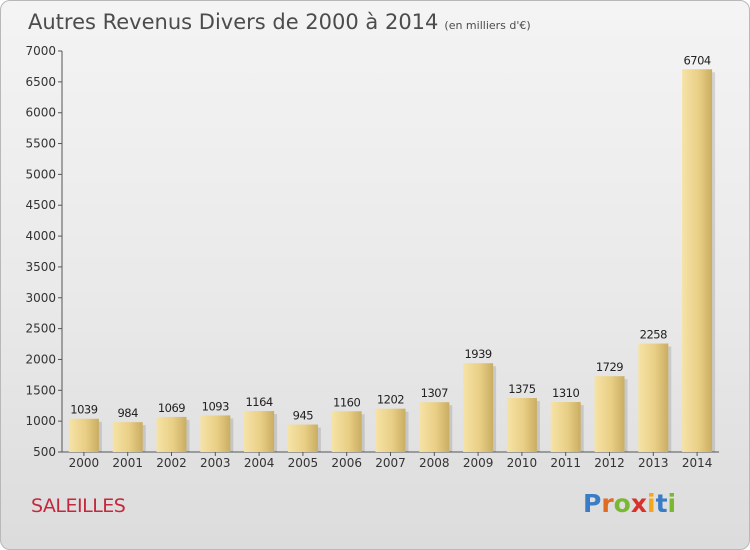 Image resolution: width=750 pixels, height=550 pixels. Describe the element at coordinates (40, 421) in the screenshot. I see `y-tick-label: 1000` at that location.